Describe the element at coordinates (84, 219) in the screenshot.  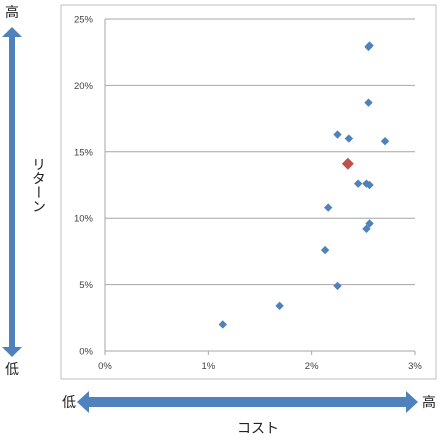
I see `y-tick-label: 10%` at that location.